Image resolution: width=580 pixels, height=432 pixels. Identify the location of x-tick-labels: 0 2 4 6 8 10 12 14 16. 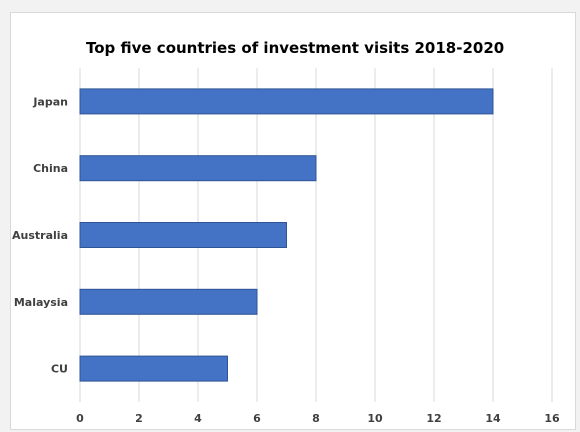
(318, 418).